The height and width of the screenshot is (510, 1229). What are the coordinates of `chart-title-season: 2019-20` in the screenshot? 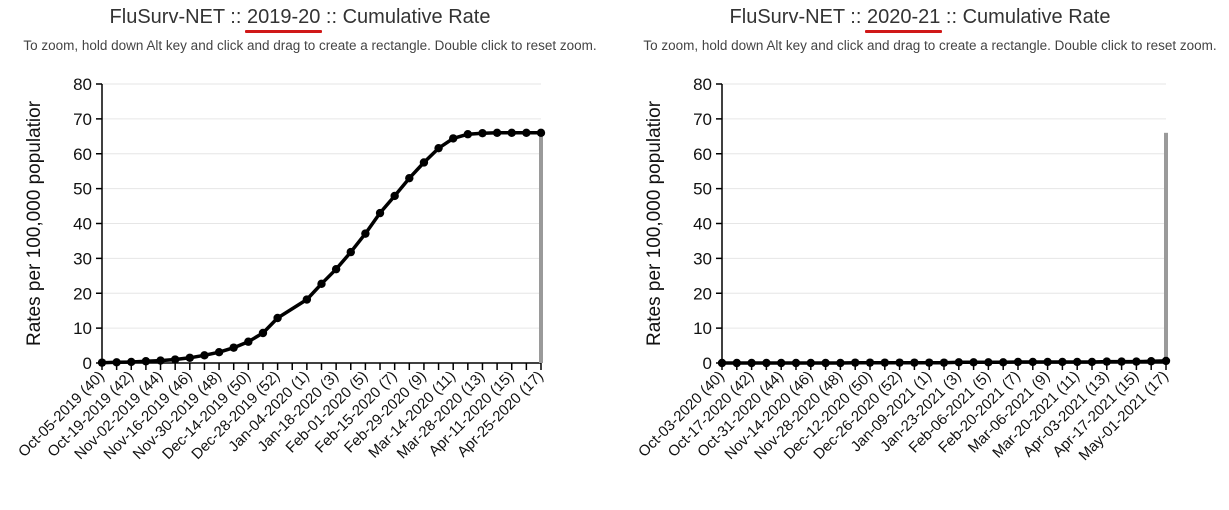 It's located at (283, 19).